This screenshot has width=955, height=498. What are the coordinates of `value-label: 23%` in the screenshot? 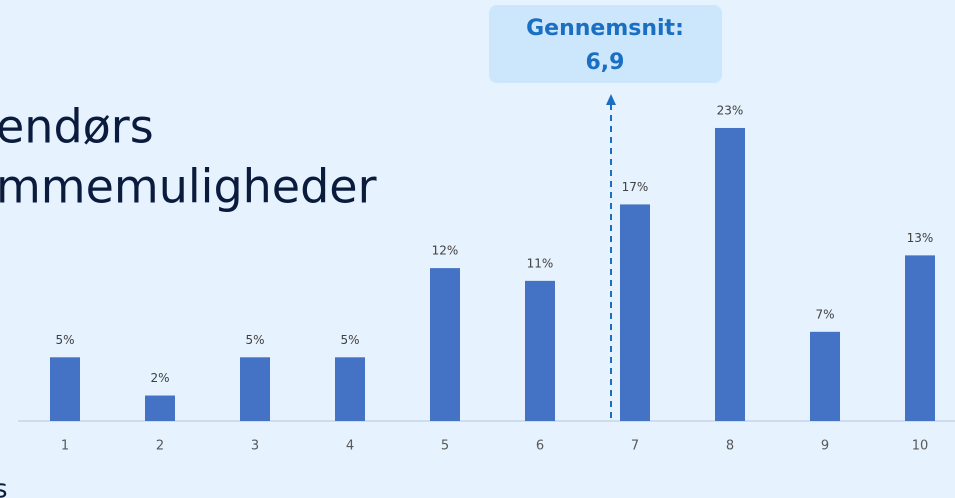 It's located at (730, 110).